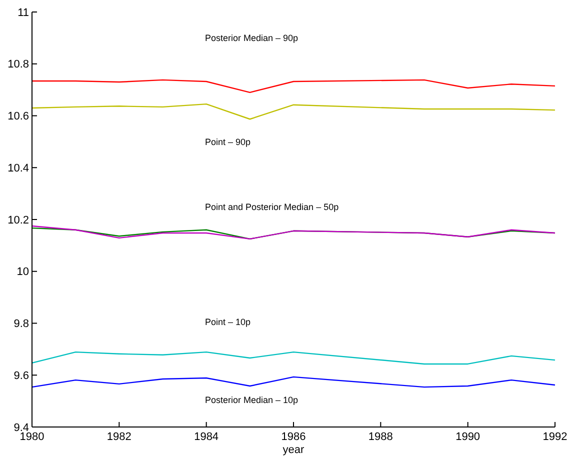 This screenshot has width=569, height=456. What do you see at coordinates (228, 322) in the screenshot?
I see `annotation: Point – 10p` at bounding box center [228, 322].